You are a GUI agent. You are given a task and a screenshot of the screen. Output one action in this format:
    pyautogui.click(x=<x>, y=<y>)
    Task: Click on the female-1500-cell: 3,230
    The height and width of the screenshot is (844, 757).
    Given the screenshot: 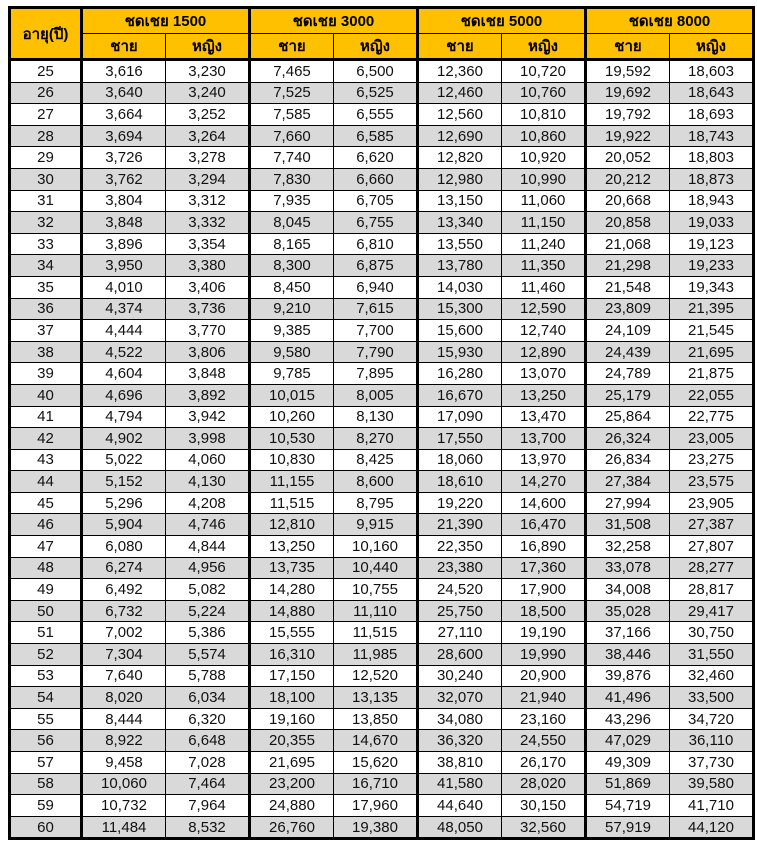 What is the action you would take?
    pyautogui.click(x=207, y=71)
    